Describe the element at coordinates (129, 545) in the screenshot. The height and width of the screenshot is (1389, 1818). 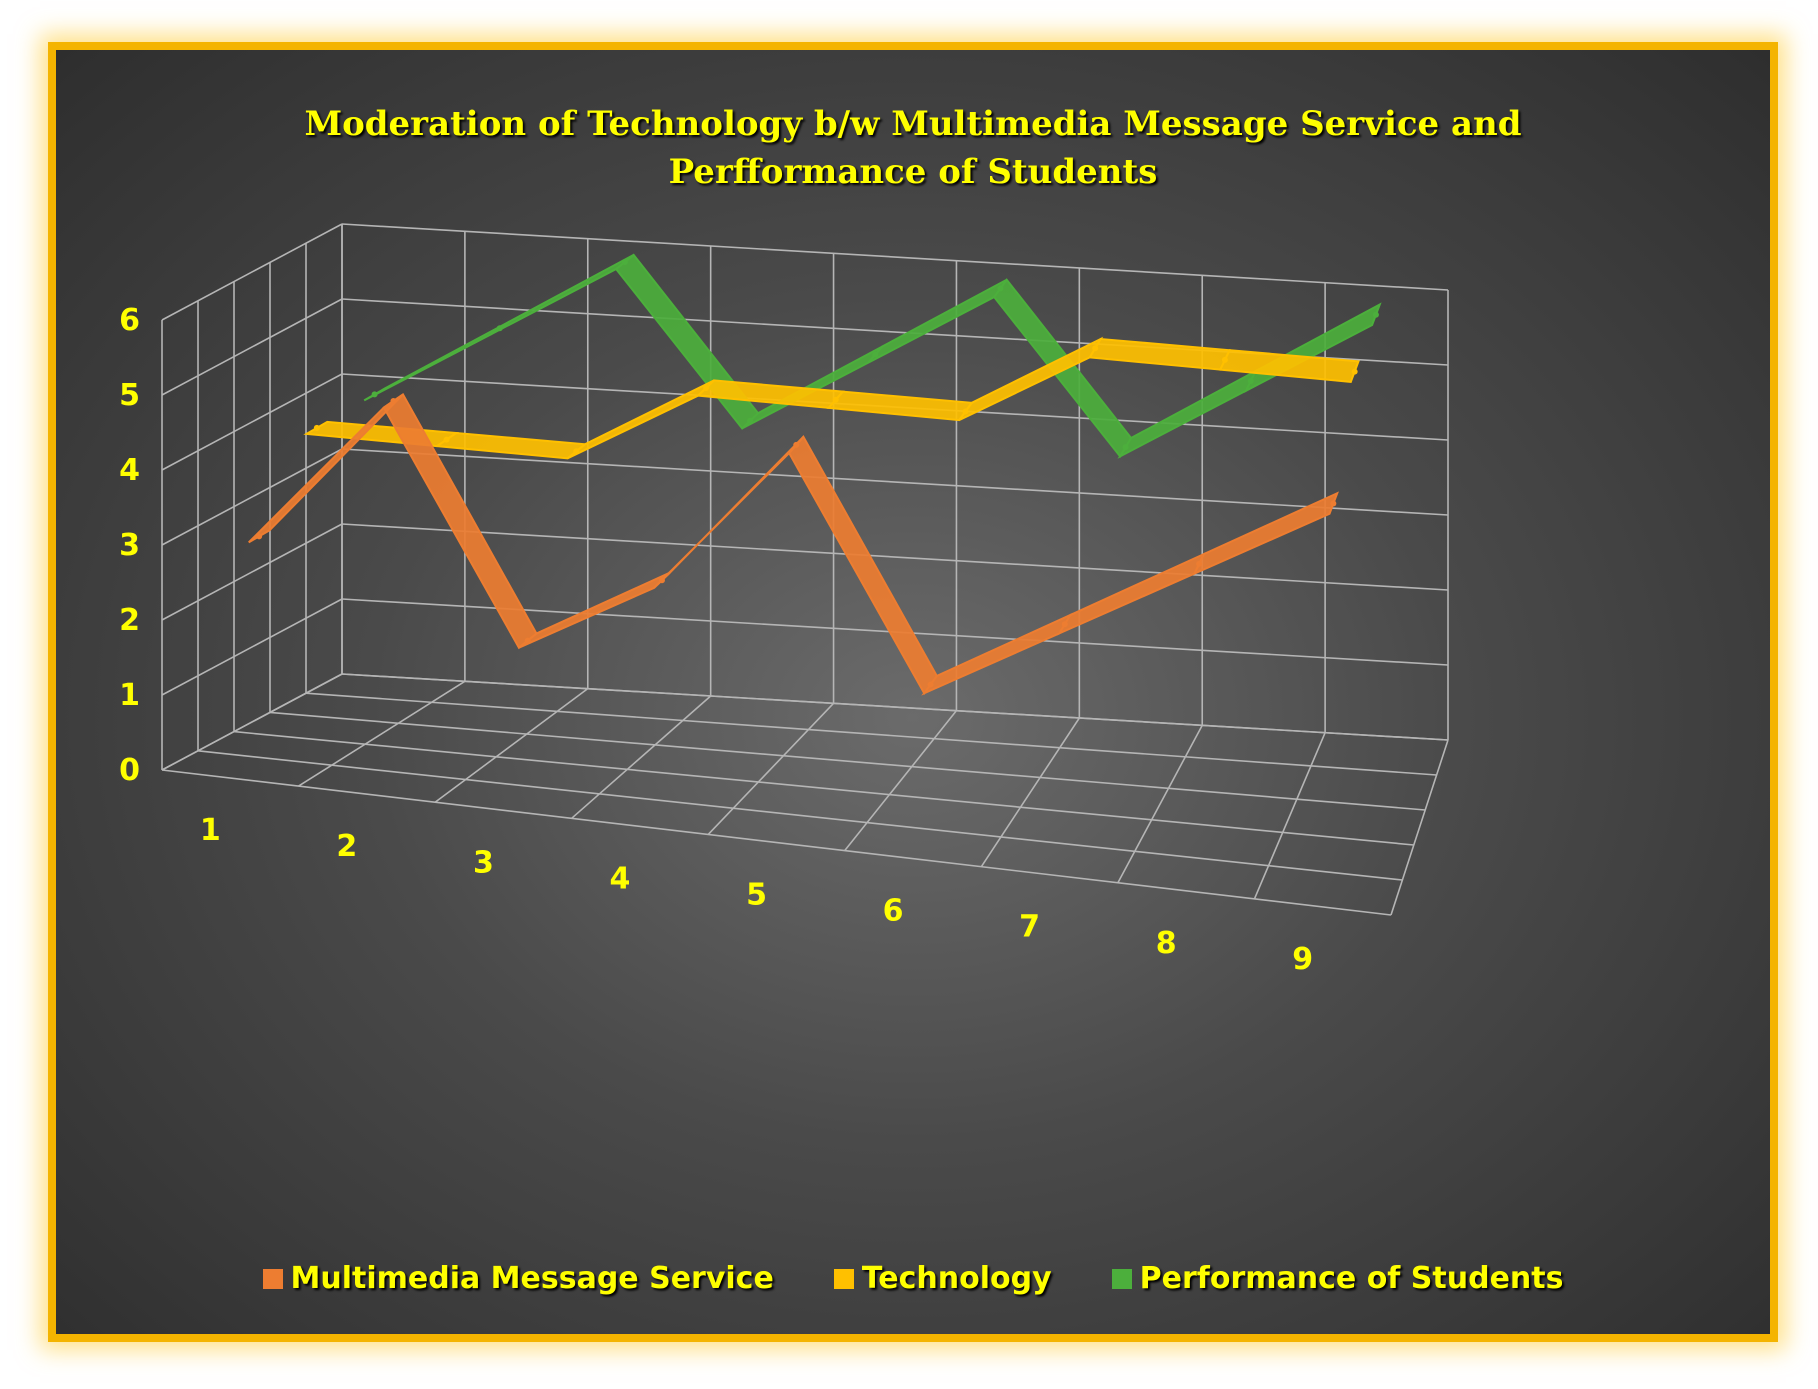
I see `y-tick-label: 3` at that location.